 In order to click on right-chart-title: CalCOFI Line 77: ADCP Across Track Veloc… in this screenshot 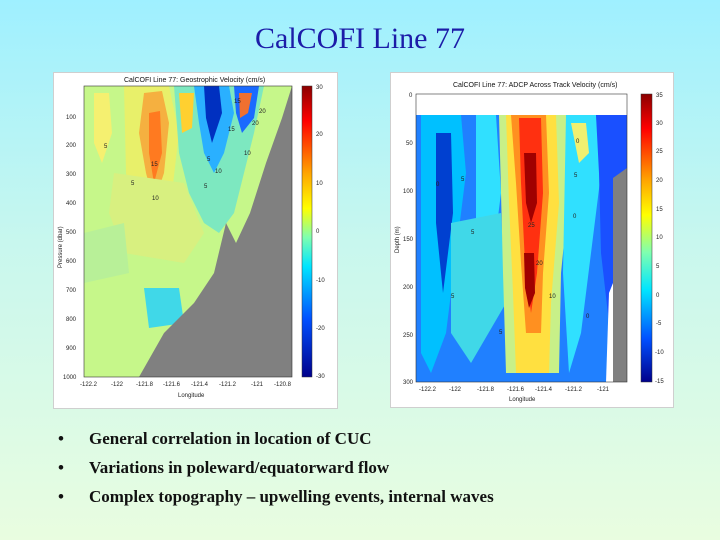, I will do `click(535, 85)`.